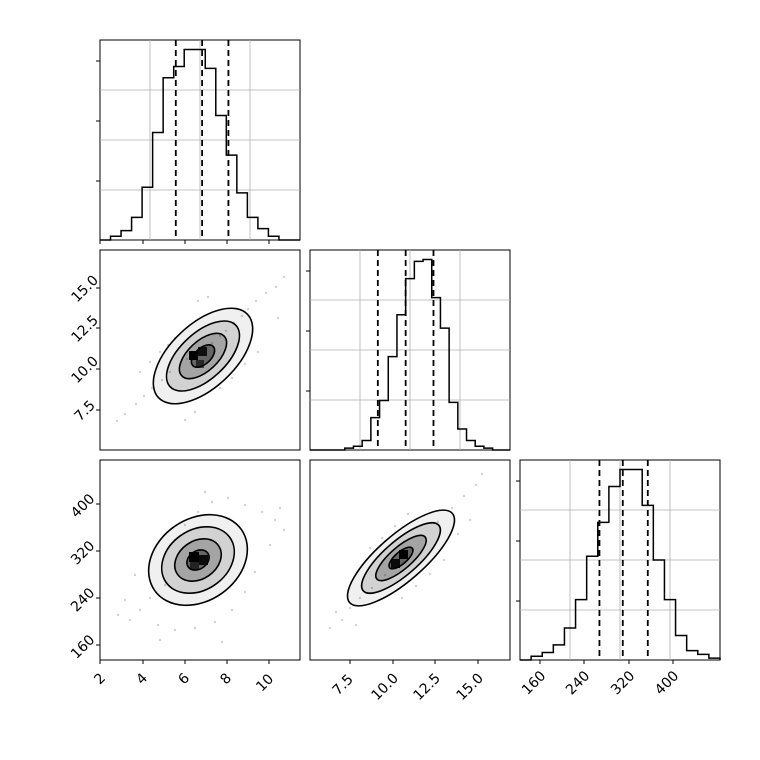 Image resolution: width=760 pixels, height=760 pixels. I want to click on density-x3-x2, so click(401, 558).